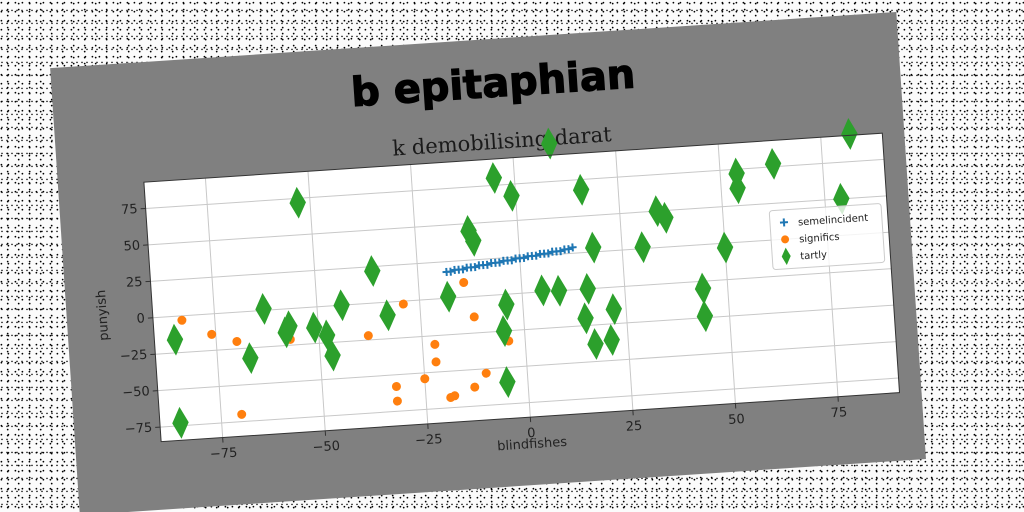 This screenshot has width=1024, height=512. What do you see at coordinates (634, 427) in the screenshot?
I see `x-tick-label: 25` at bounding box center [634, 427].